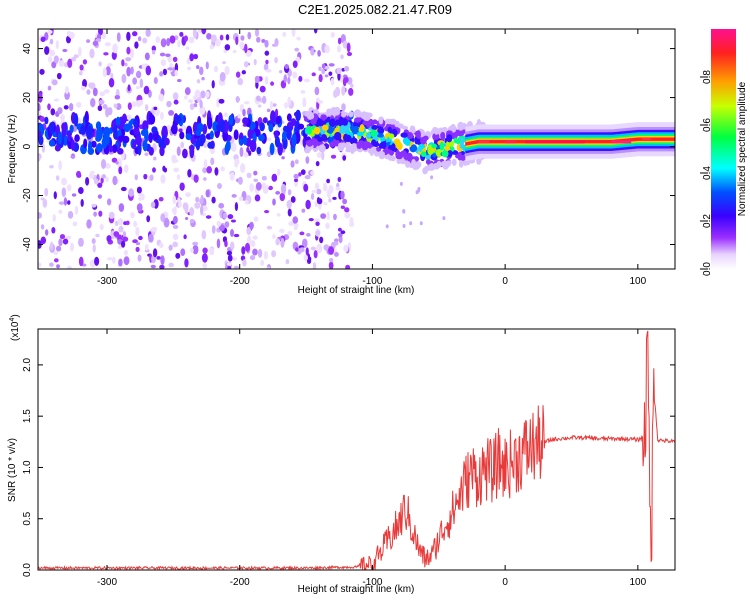 The image size is (750, 600). Describe the element at coordinates (707, 221) in the screenshot. I see `colorbar-tick-label: 0.2` at that location.